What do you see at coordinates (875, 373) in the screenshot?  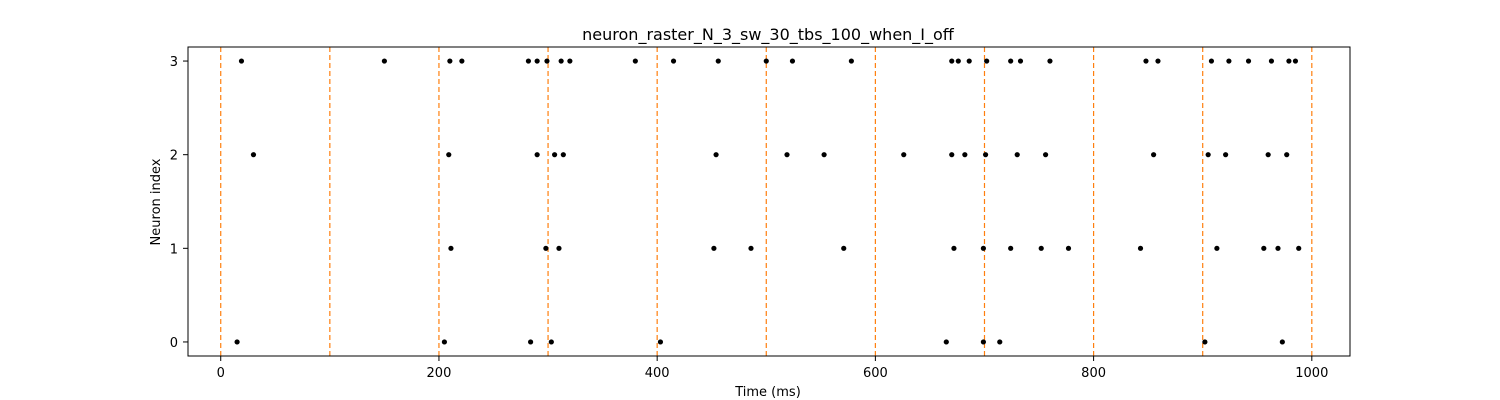 I see `x-tick-label: 600` at bounding box center [875, 373].